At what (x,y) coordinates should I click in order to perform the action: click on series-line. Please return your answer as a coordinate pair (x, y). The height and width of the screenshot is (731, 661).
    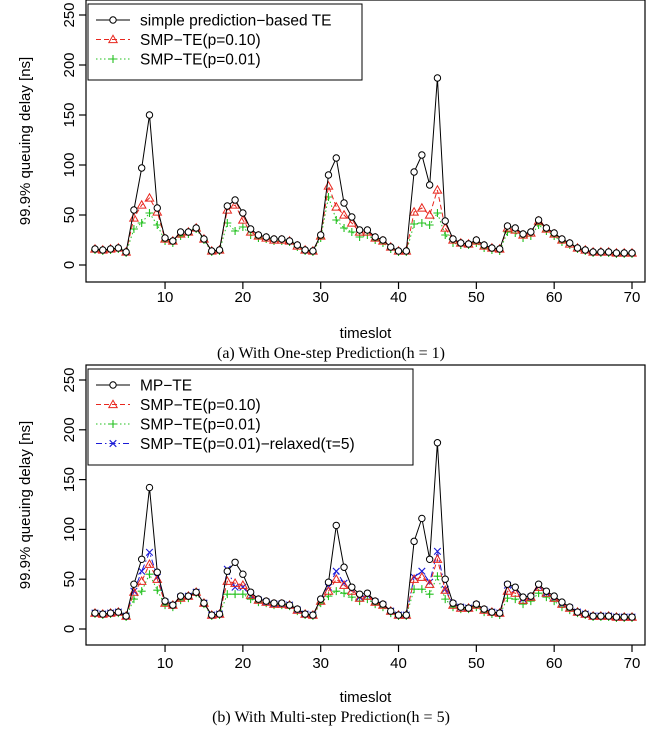
    Looking at the image, I should click on (363, 225).